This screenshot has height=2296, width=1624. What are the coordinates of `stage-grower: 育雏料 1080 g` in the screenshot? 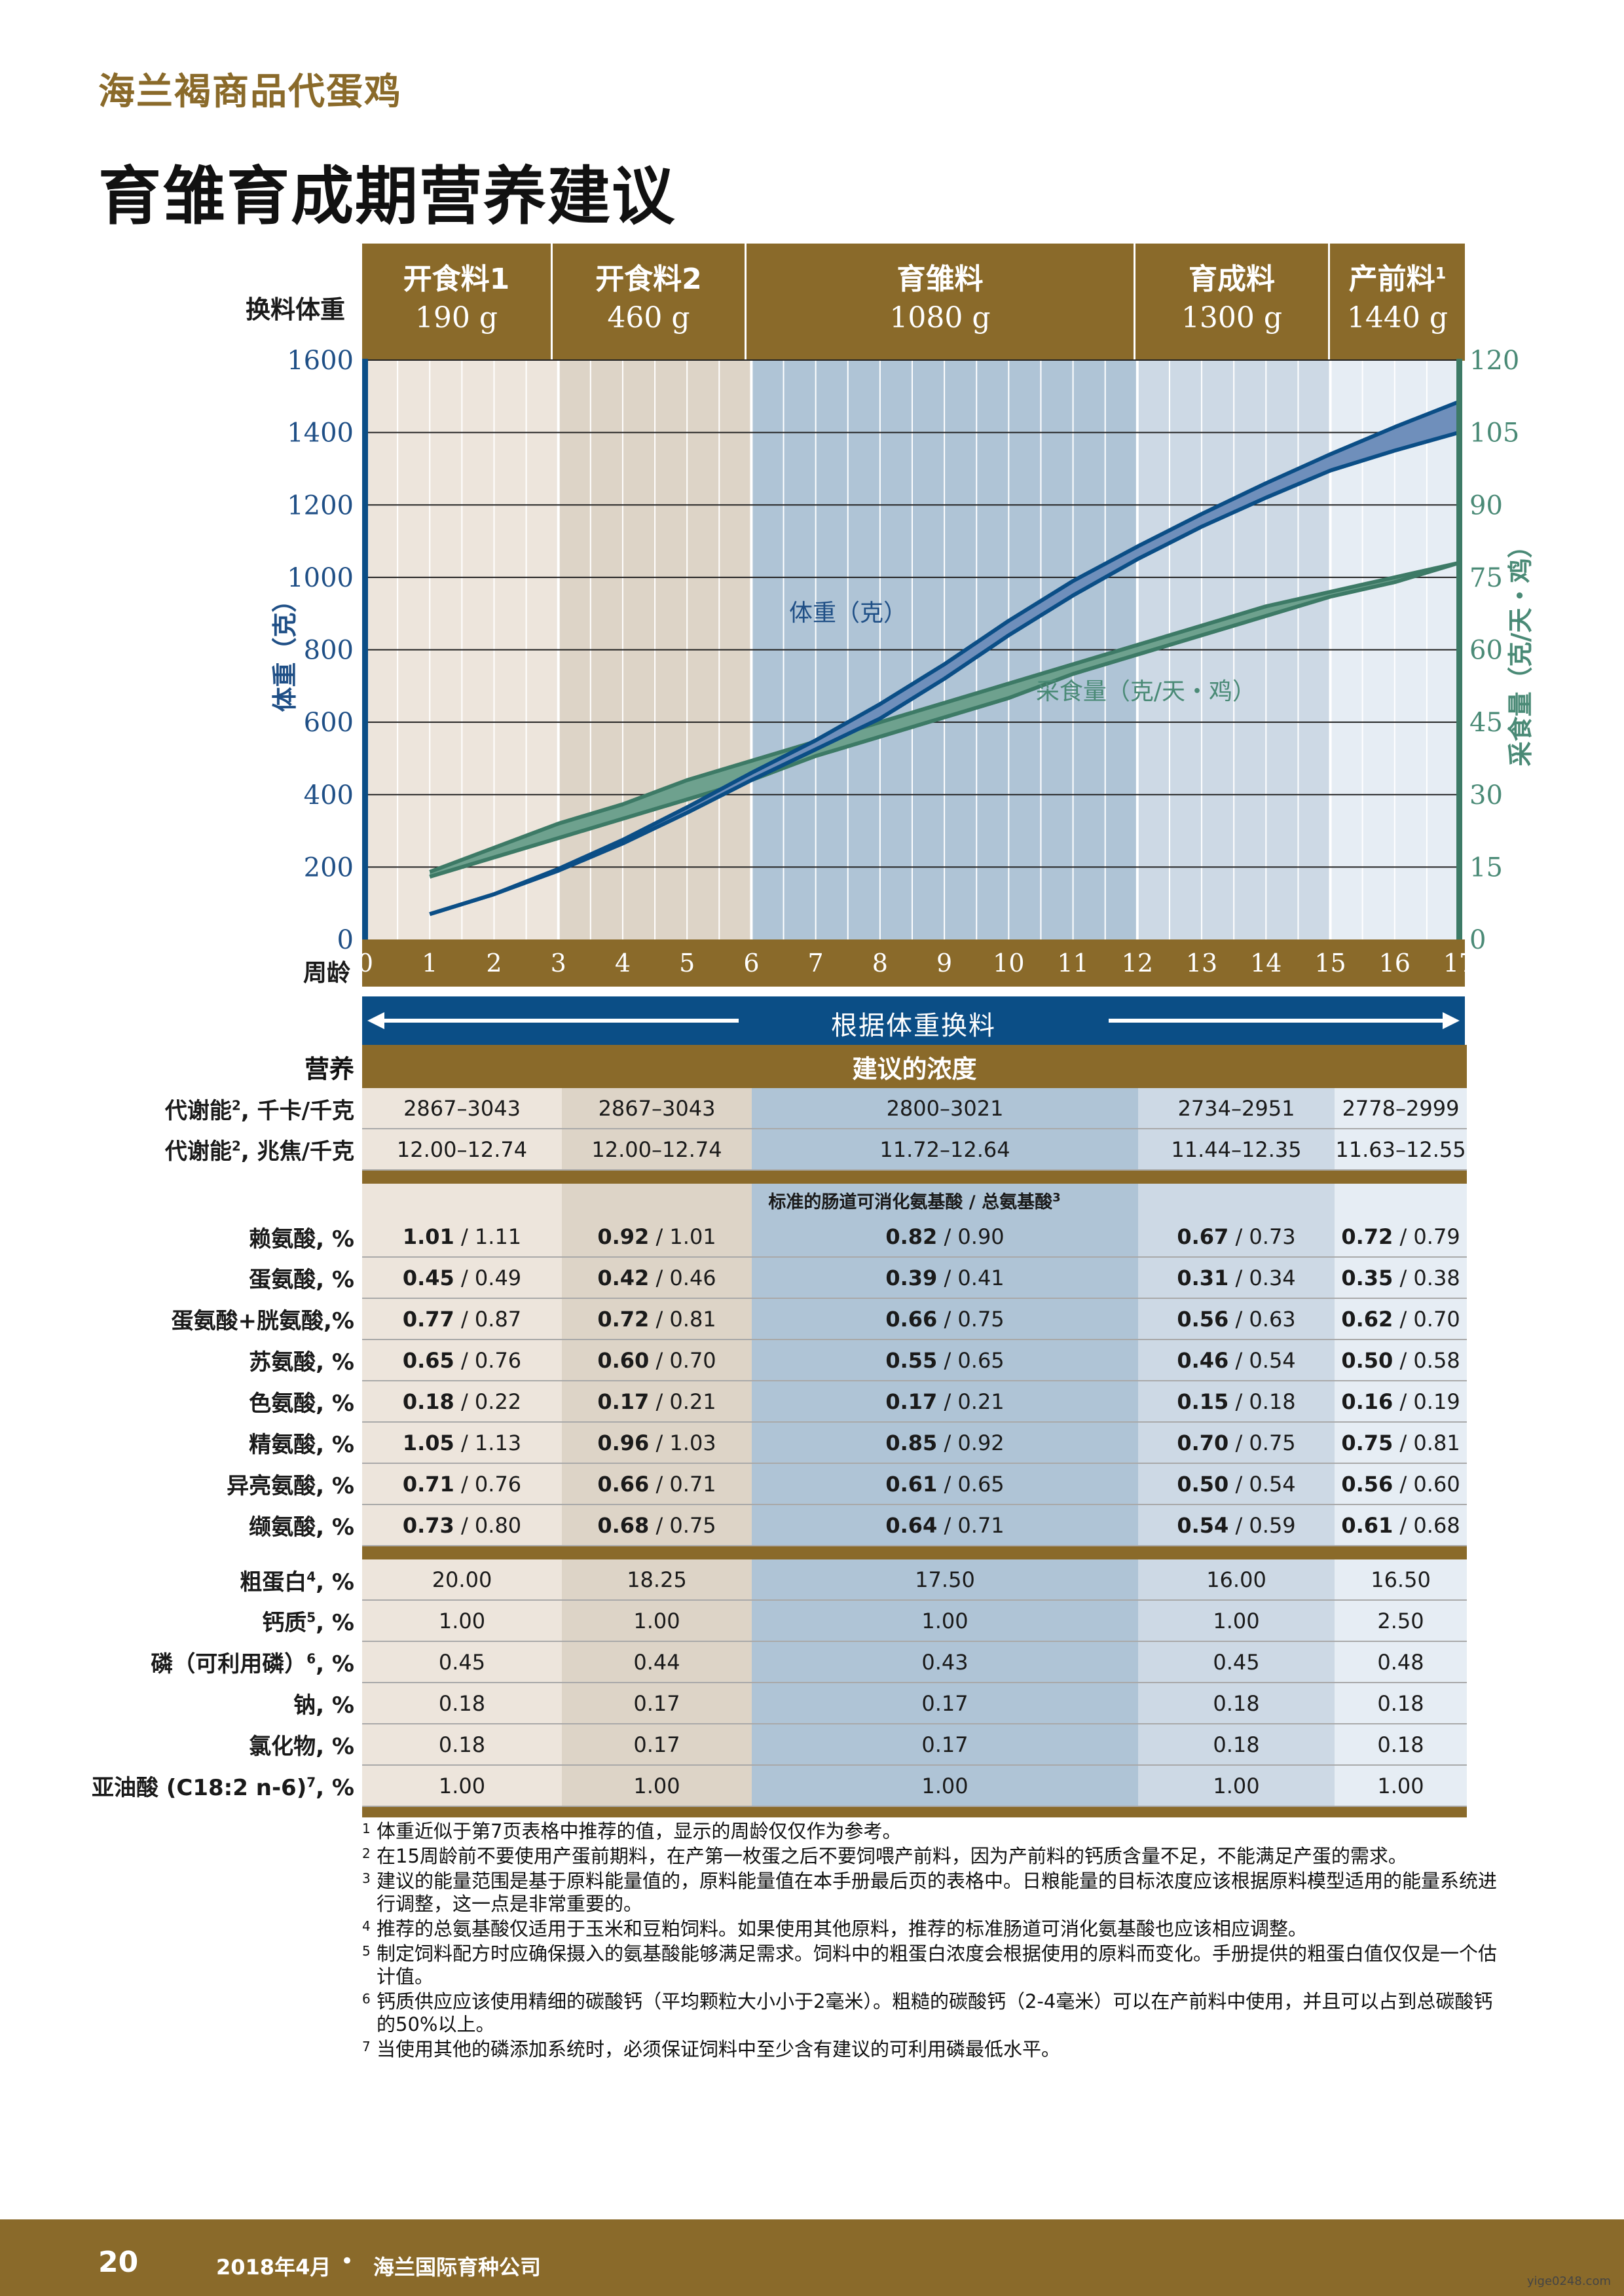 It's located at (941, 302).